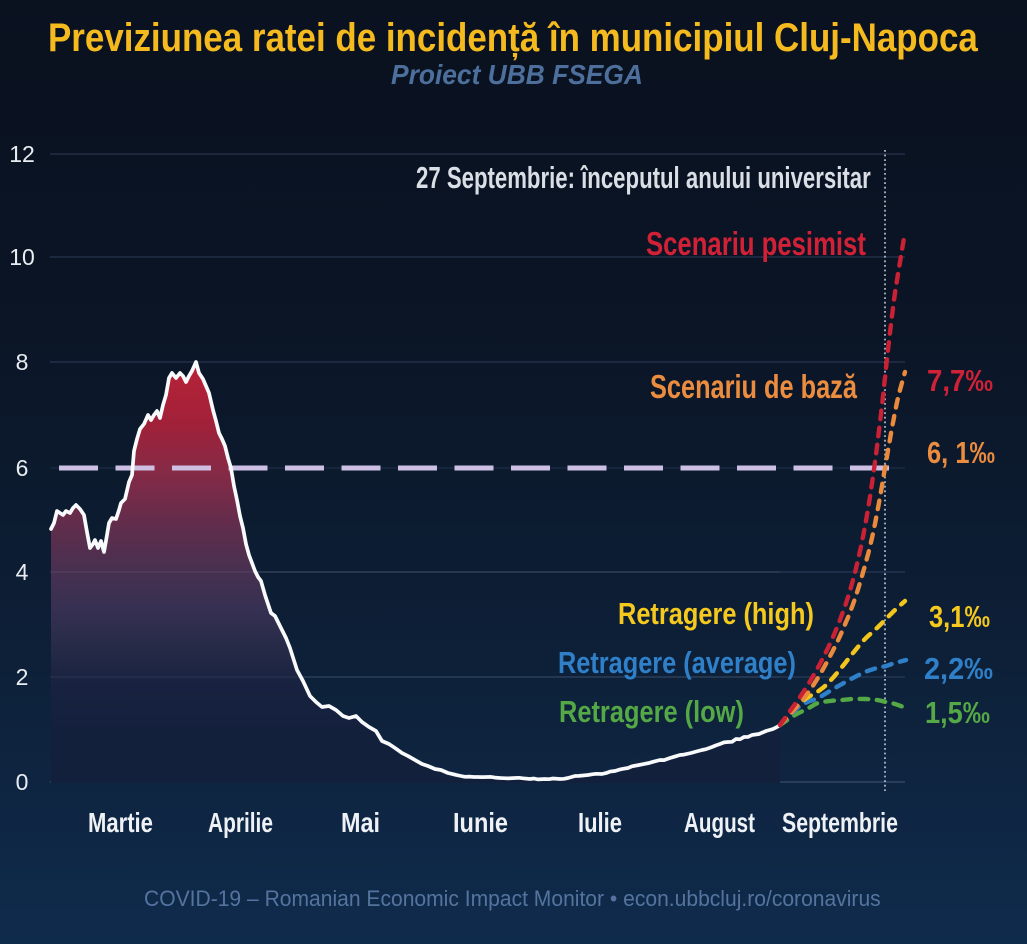 The width and height of the screenshot is (1027, 944). I want to click on svg-text: 2,2‰, so click(958, 669).